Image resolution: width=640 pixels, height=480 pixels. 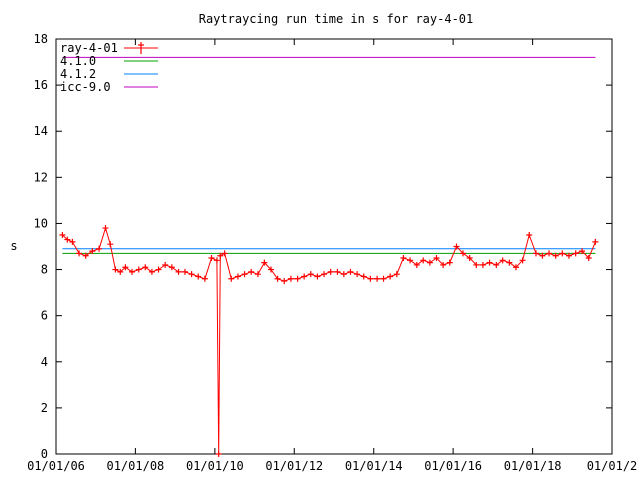 What do you see at coordinates (44, 316) in the screenshot?
I see `y-tick-label: 6` at bounding box center [44, 316].